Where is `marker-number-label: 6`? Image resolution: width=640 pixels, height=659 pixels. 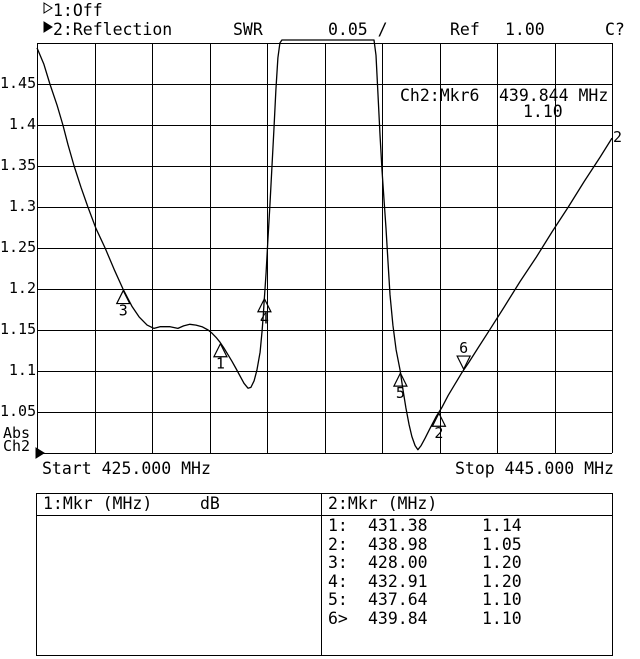 marker-number-label: 6 is located at coordinates (463, 348).